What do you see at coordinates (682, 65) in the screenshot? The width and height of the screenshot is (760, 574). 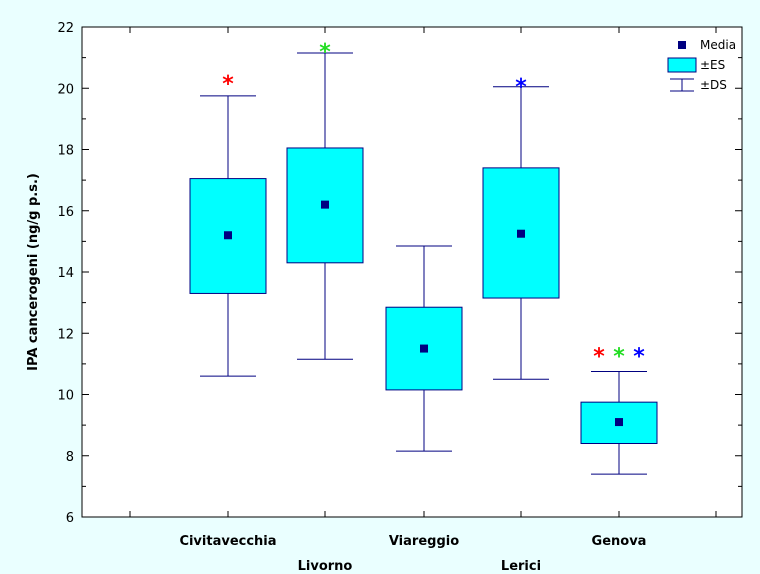 I see `legend-es-swatch` at bounding box center [682, 65].